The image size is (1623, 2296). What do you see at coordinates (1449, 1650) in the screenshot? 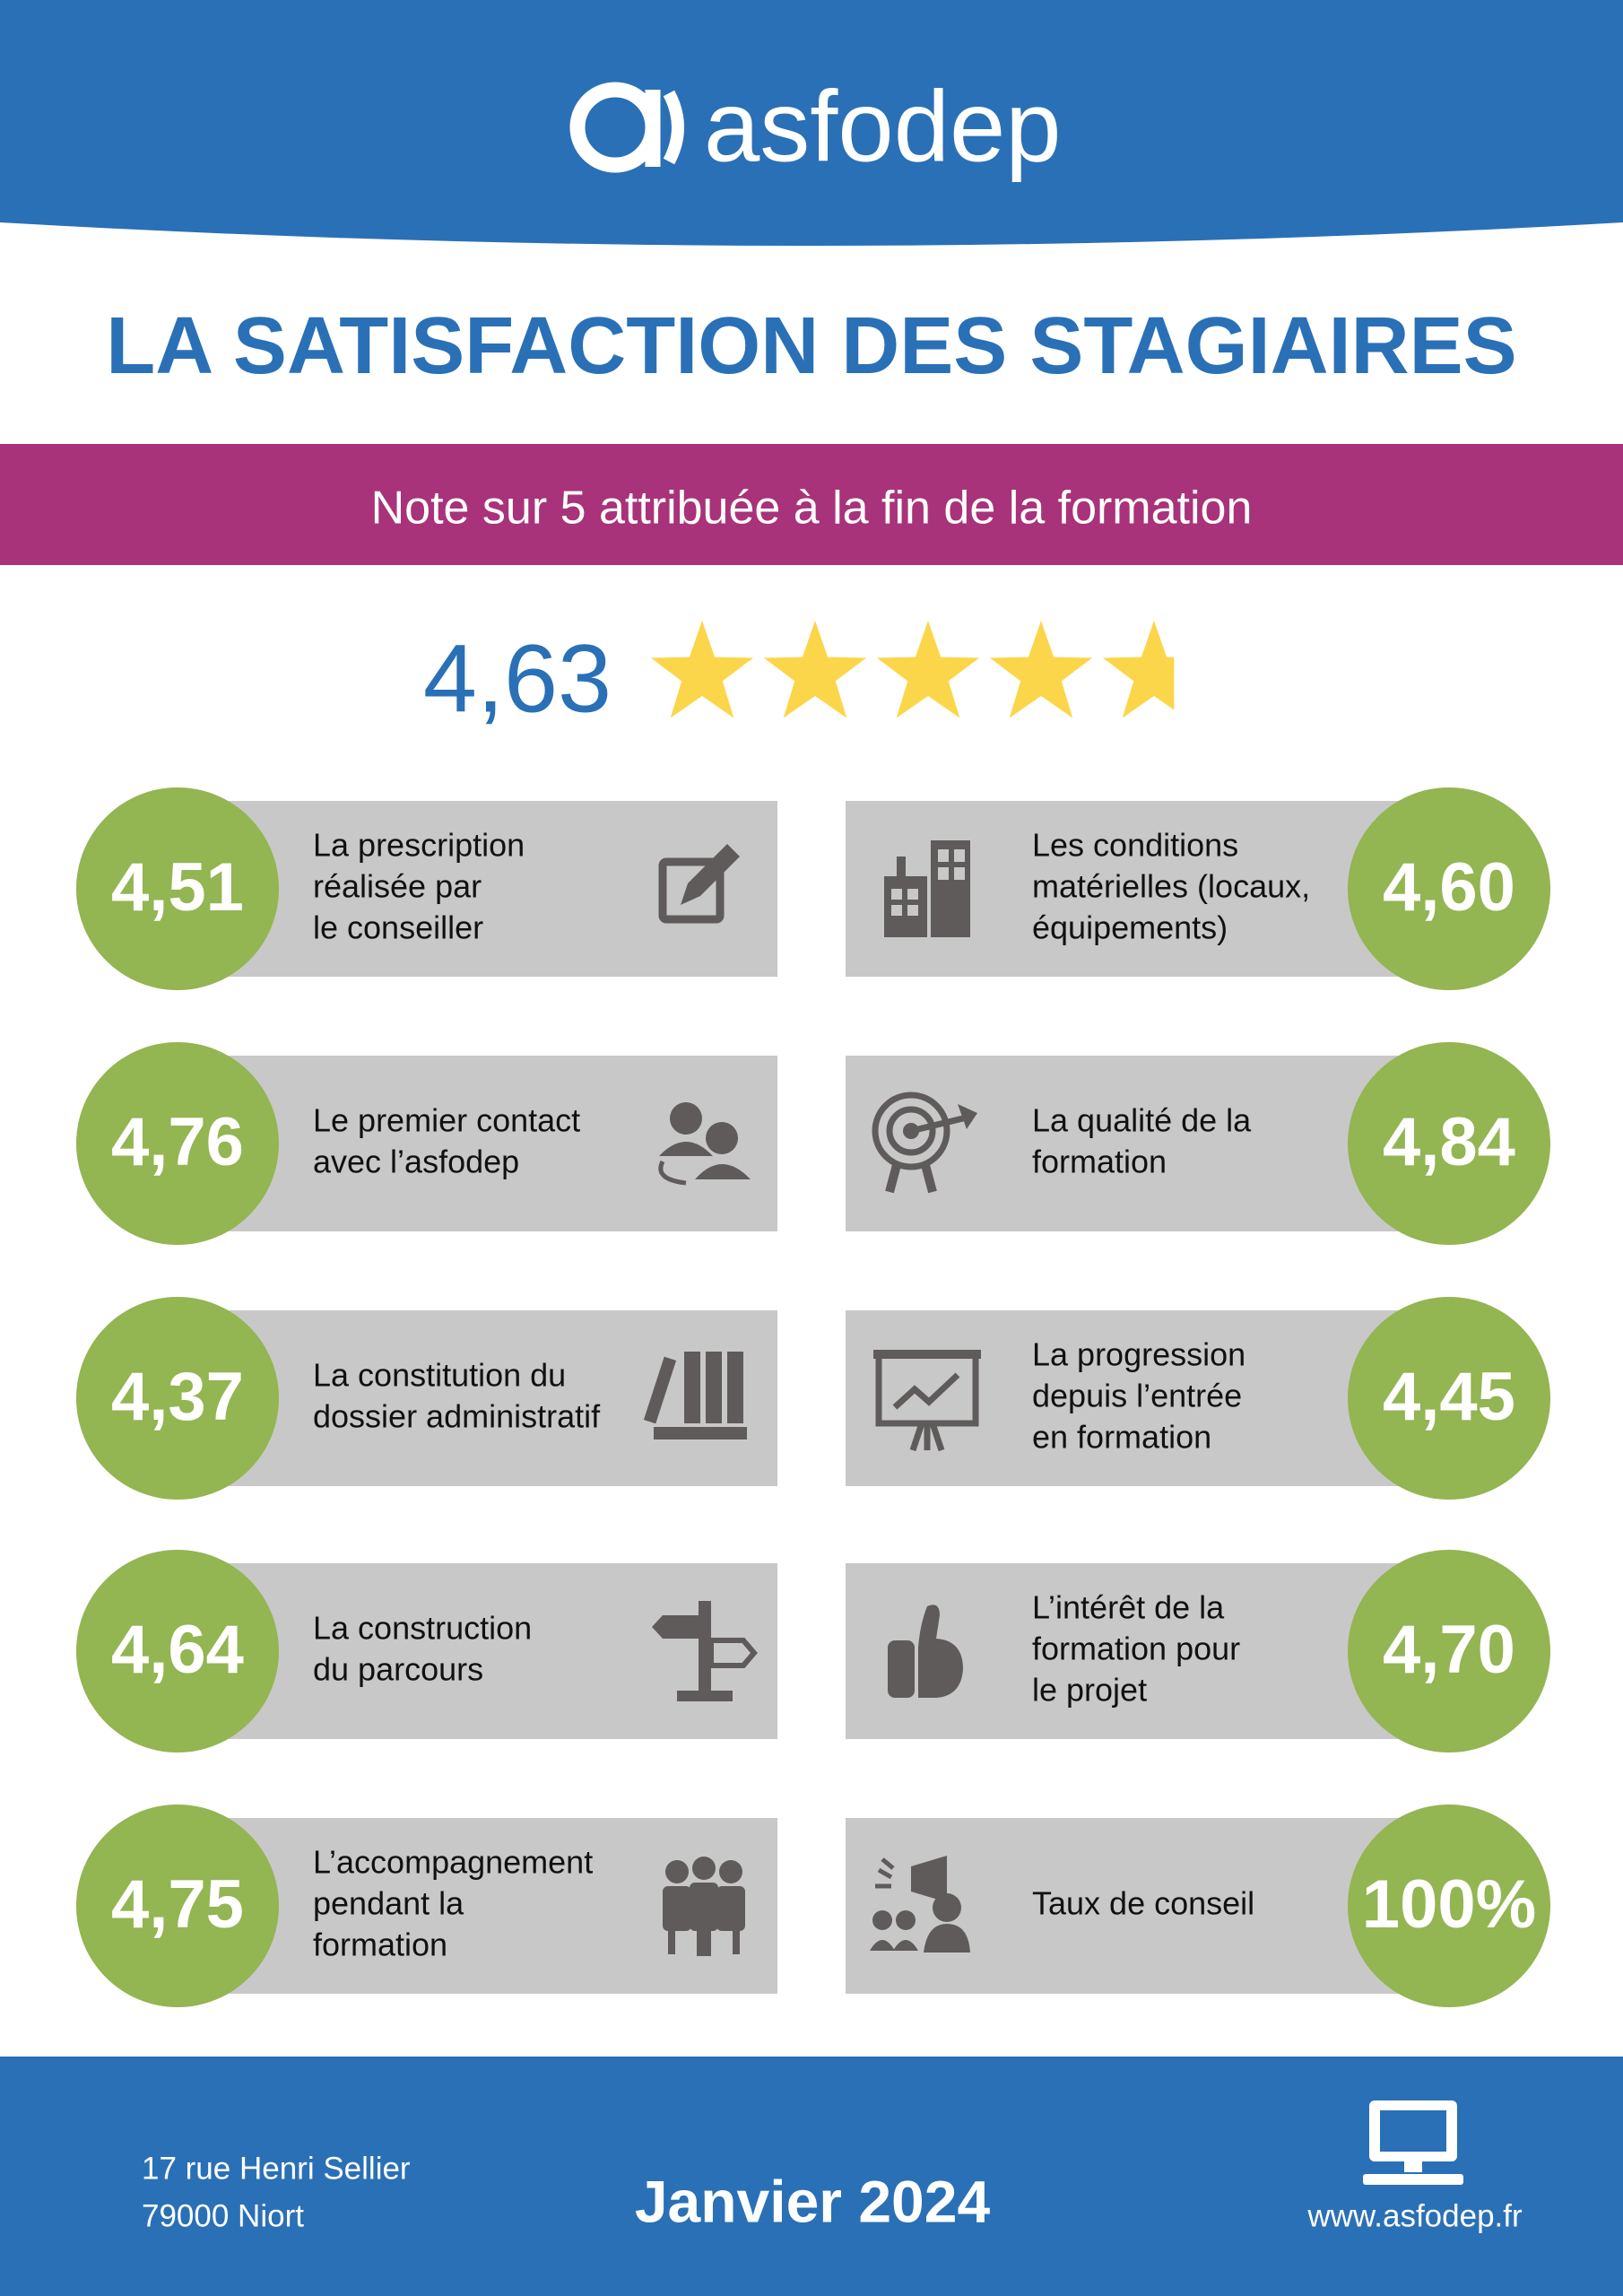
I see `score: 4,70` at bounding box center [1449, 1650].